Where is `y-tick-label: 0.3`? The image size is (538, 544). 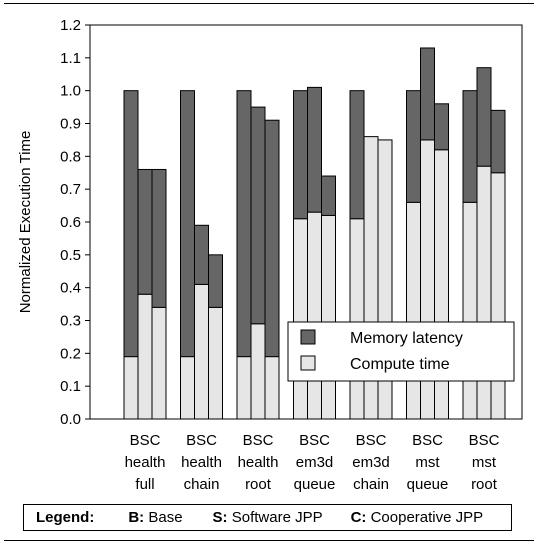
y-tick-label: 0.3 is located at coordinates (70, 321).